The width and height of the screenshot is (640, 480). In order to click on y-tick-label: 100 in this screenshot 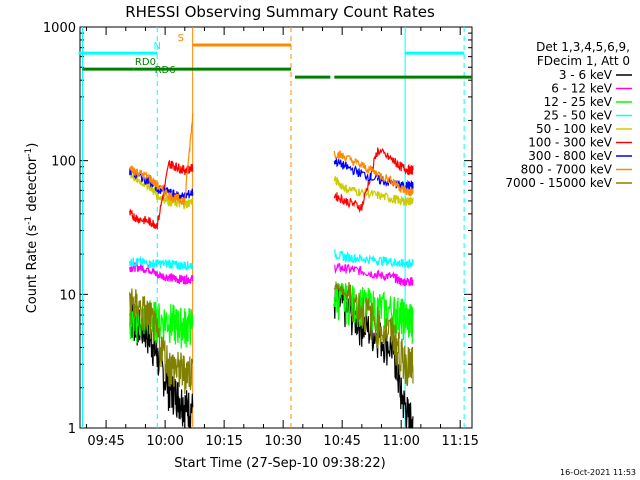, I will do `click(63, 162)`.